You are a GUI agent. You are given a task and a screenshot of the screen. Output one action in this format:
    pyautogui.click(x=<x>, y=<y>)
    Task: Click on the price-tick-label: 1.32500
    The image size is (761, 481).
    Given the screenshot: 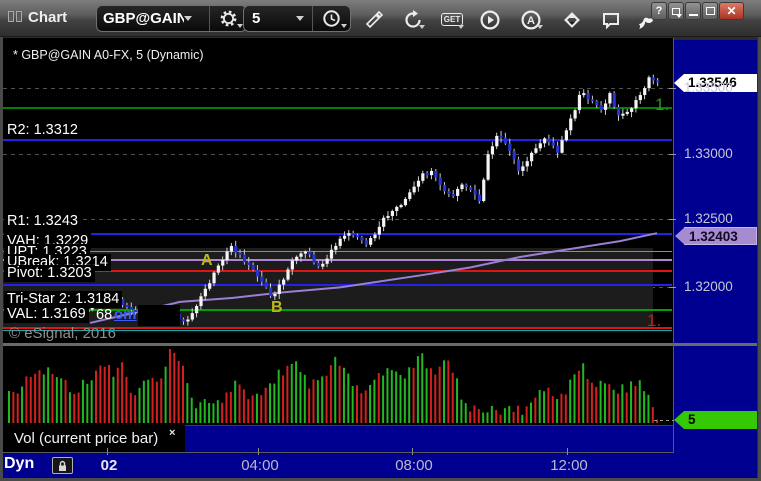 What is the action you would take?
    pyautogui.click(x=708, y=218)
    